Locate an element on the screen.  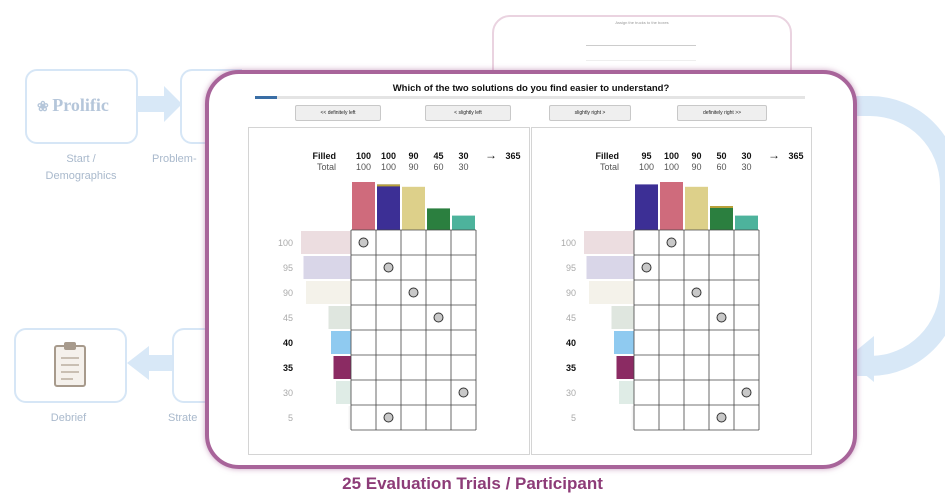
filled-value: 50 is located at coordinates (721, 156).